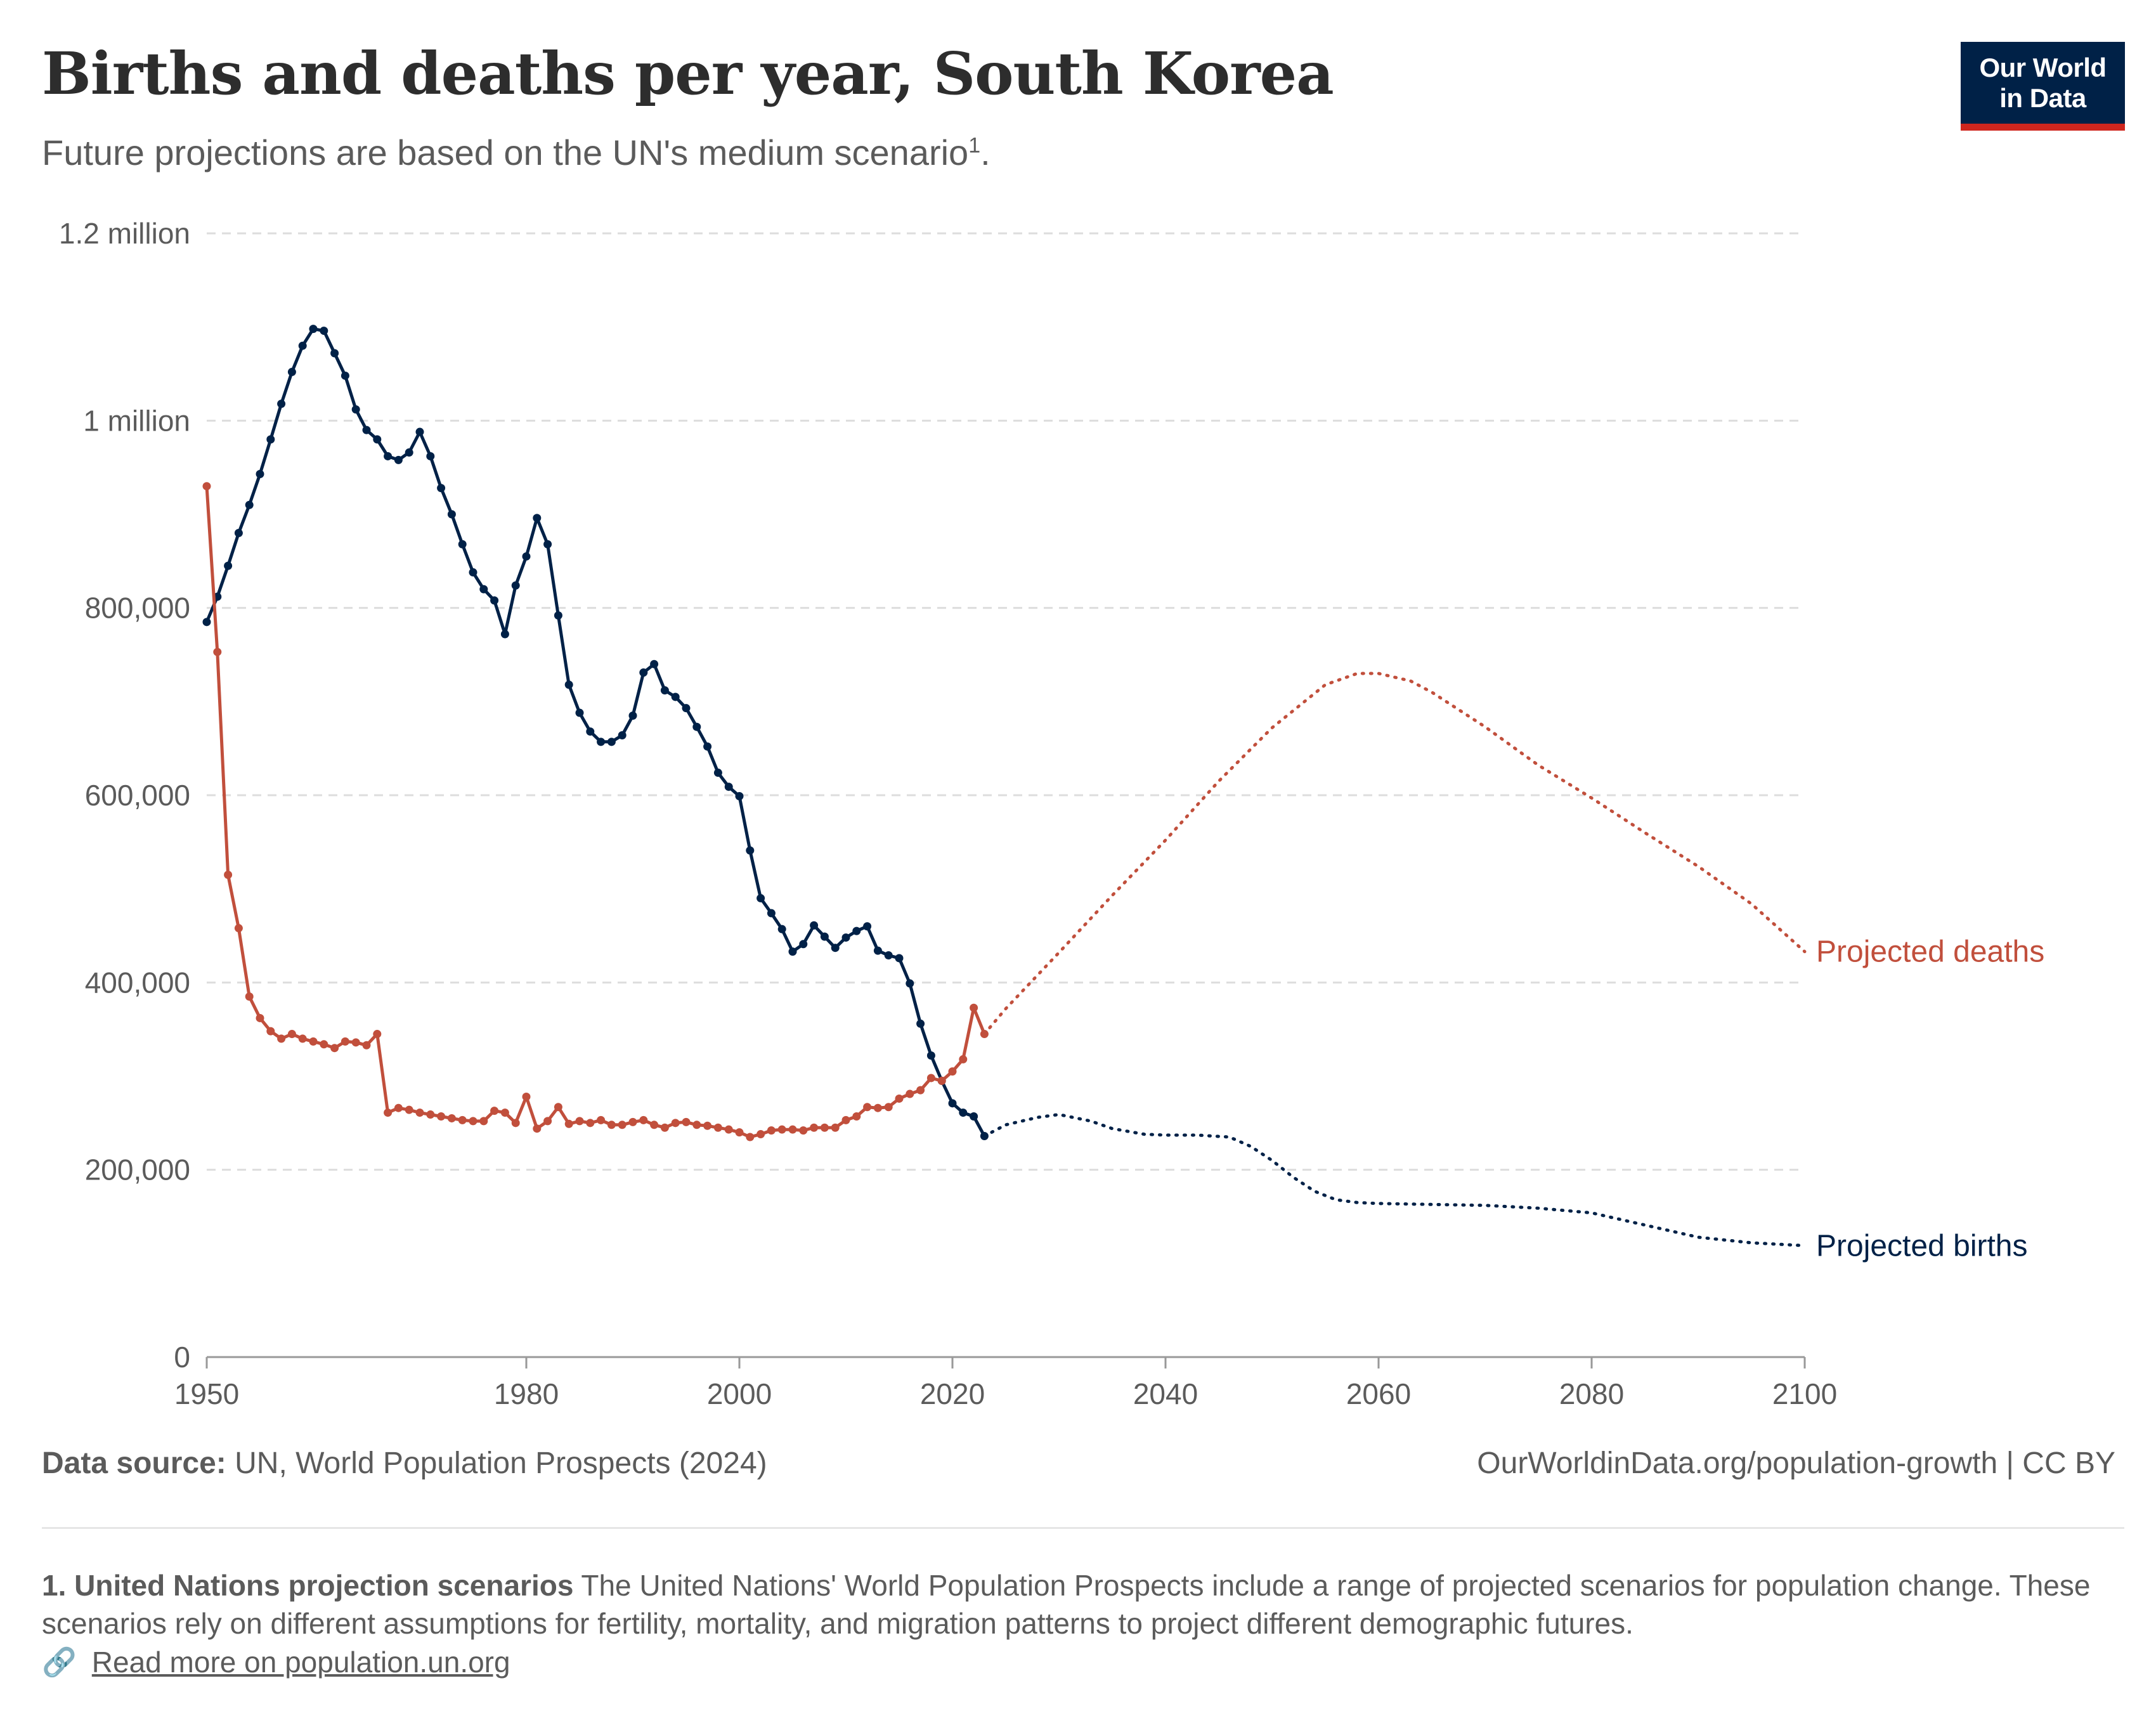  What do you see at coordinates (137, 608) in the screenshot?
I see `y-tick-label-4: 800,000` at bounding box center [137, 608].